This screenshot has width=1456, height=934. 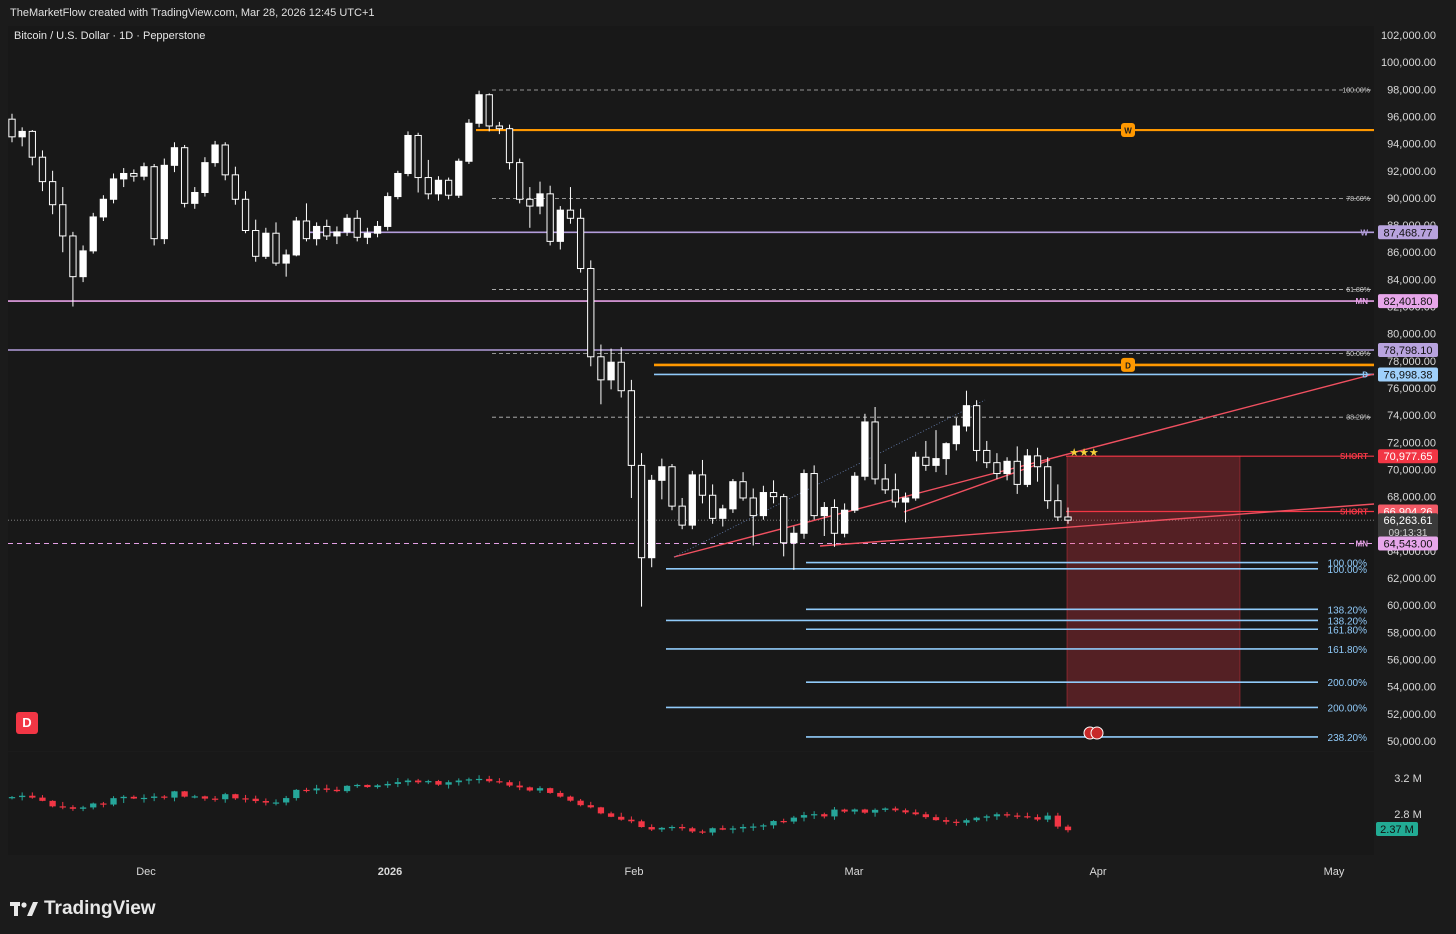 I want to click on monthly-2-price: 64,543.00, so click(x=1408, y=545).